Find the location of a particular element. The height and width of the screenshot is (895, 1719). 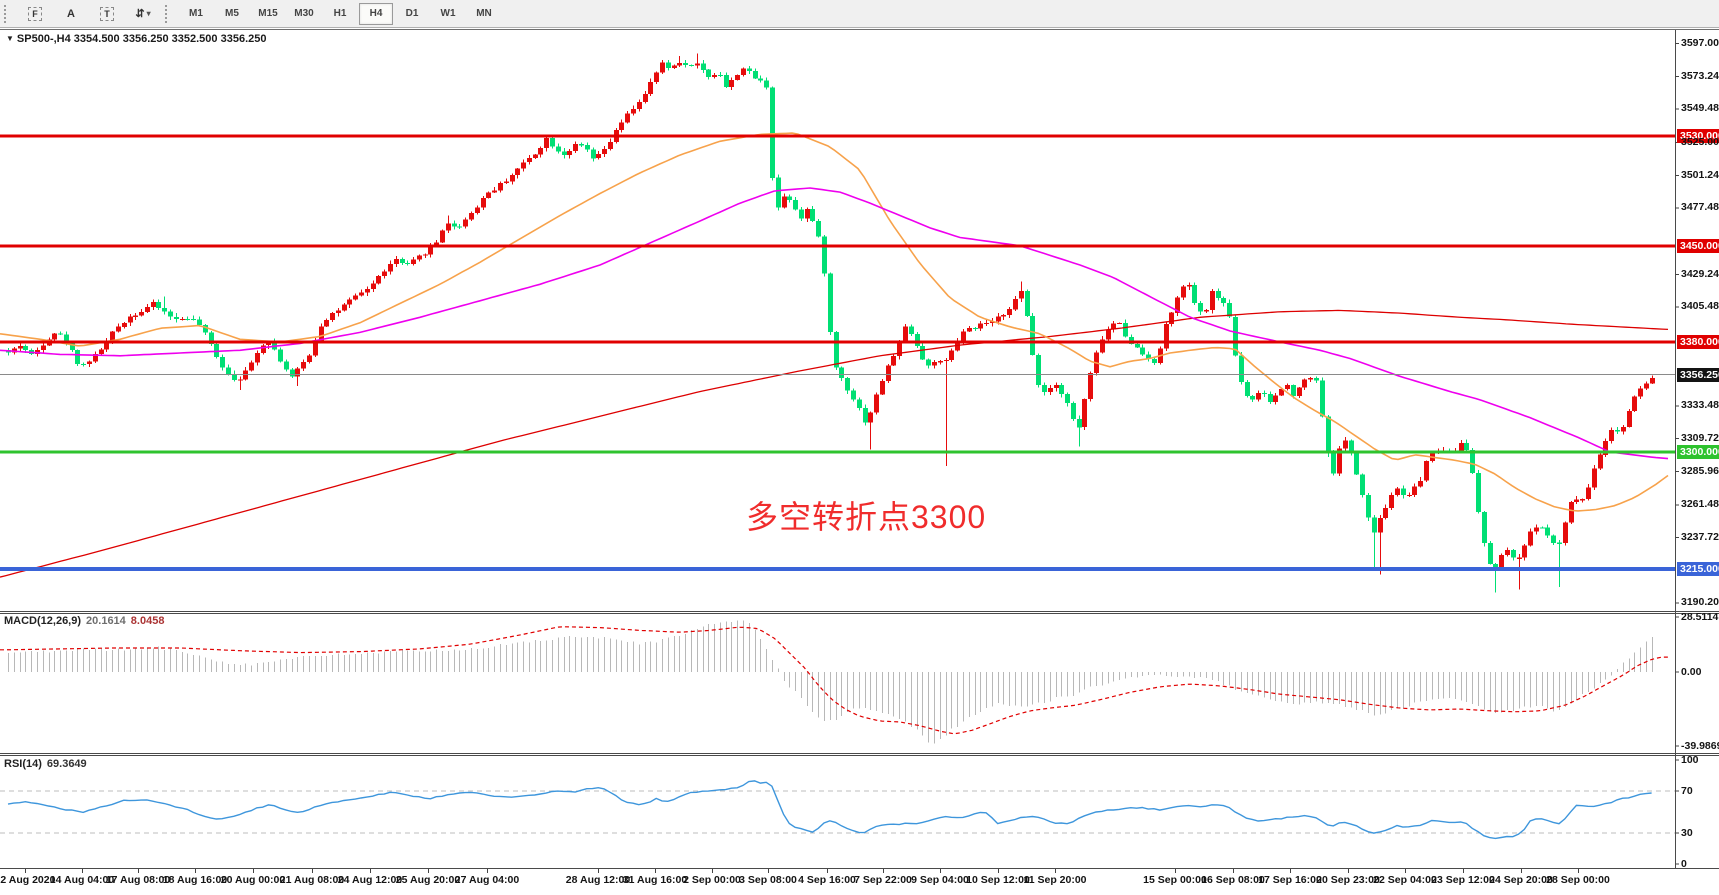

chart-text-annotation: 多空转折点3300 is located at coordinates (866, 517).